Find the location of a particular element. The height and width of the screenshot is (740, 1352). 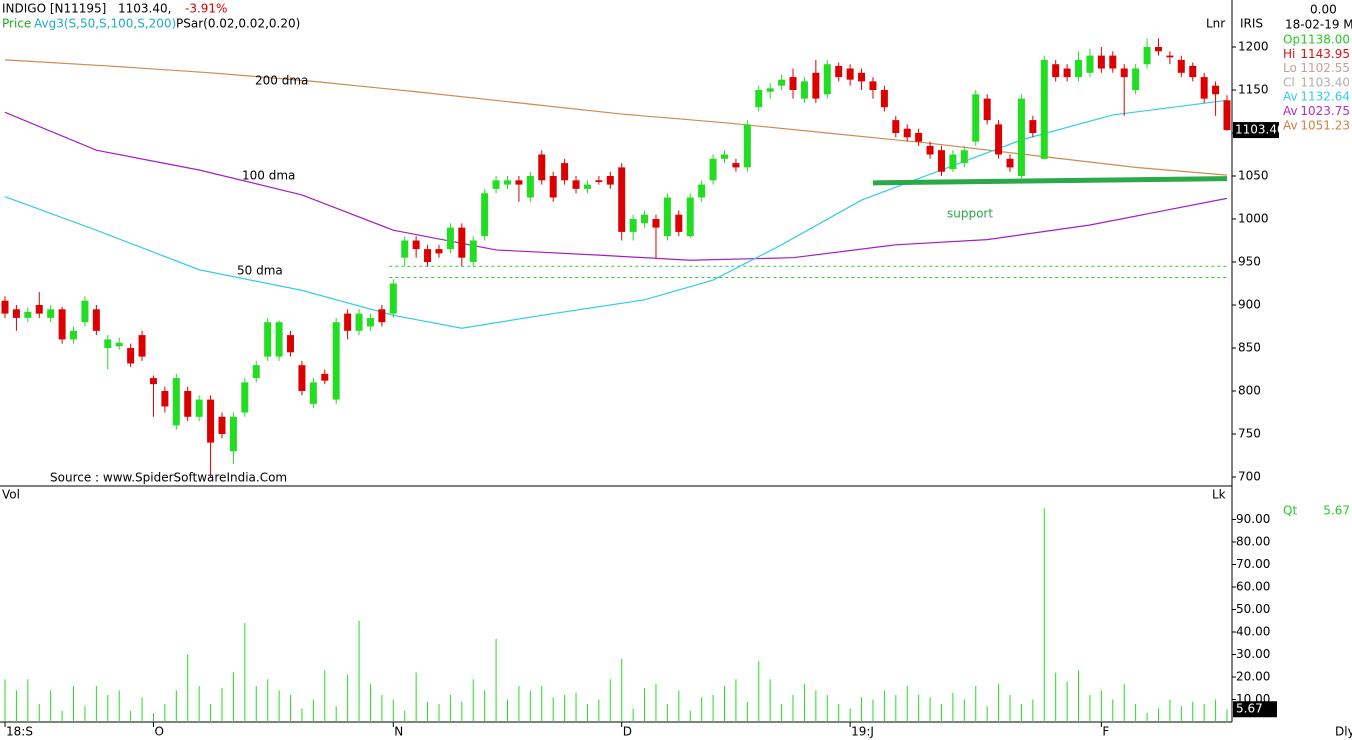

y-tick-label: 30.00 is located at coordinates (1253, 654).